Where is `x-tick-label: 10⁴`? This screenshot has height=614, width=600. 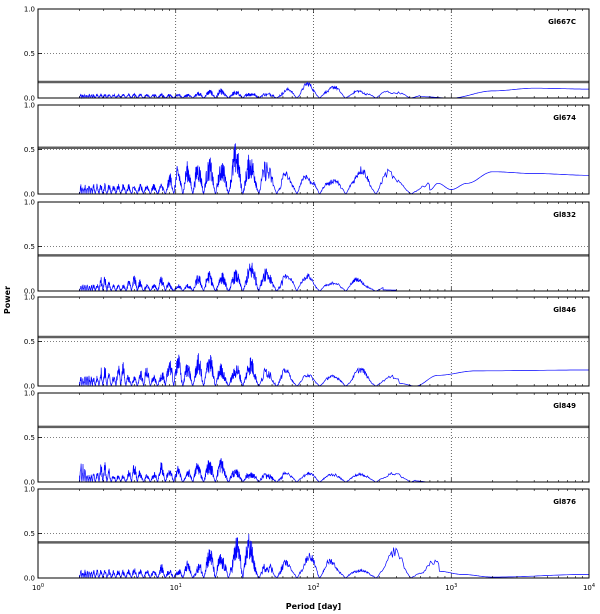
x-tick-label: 10⁴ is located at coordinates (589, 587).